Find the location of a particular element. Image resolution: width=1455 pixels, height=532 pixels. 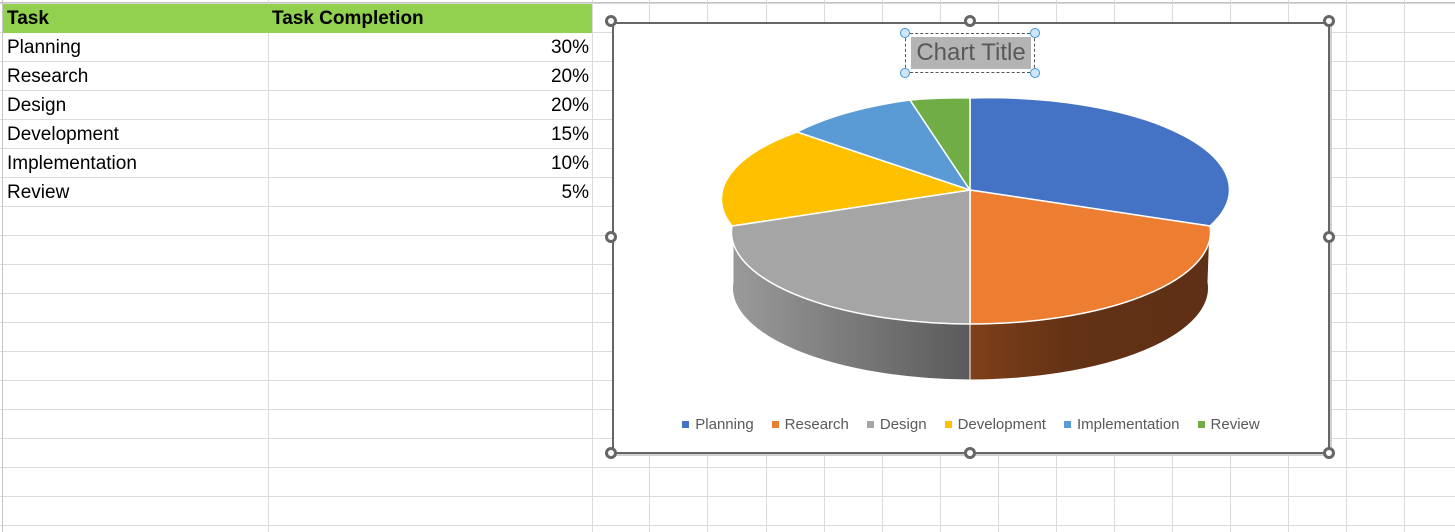

chart-title: Chart Title is located at coordinates (971, 53).